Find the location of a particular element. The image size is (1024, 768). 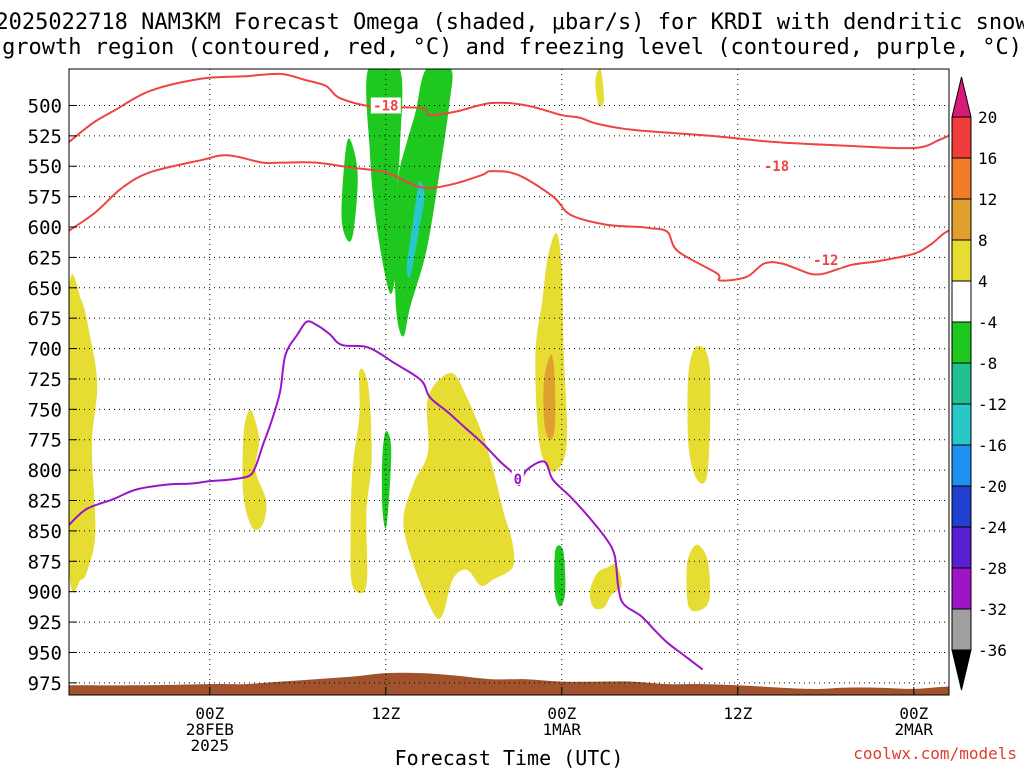

terrain-layer is located at coordinates (509, 683).